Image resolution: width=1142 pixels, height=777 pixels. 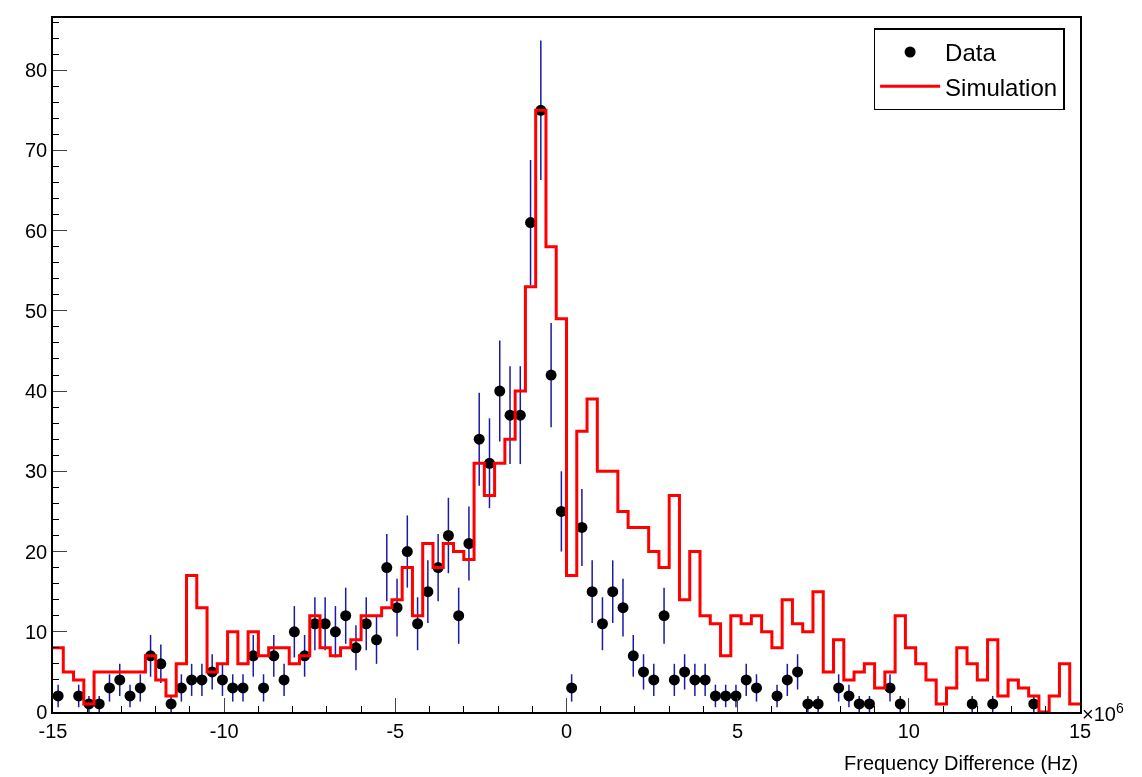 What do you see at coordinates (566, 730) in the screenshot?
I see `x-tick-label: 0` at bounding box center [566, 730].